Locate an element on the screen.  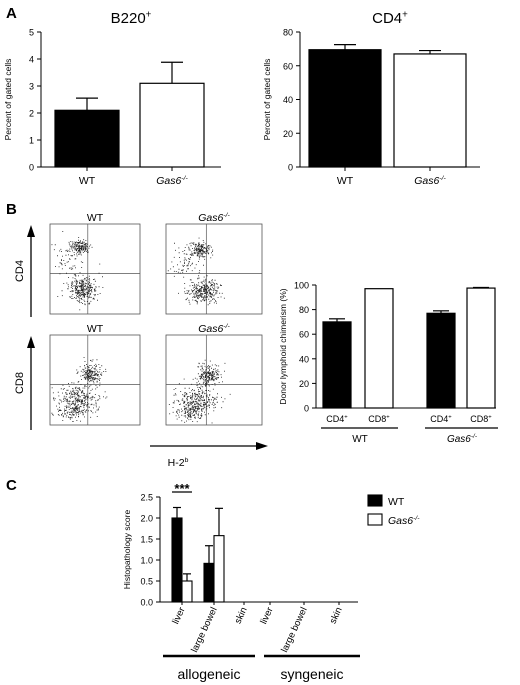
chart-title-main: B220 is located at coordinates (128, 18).